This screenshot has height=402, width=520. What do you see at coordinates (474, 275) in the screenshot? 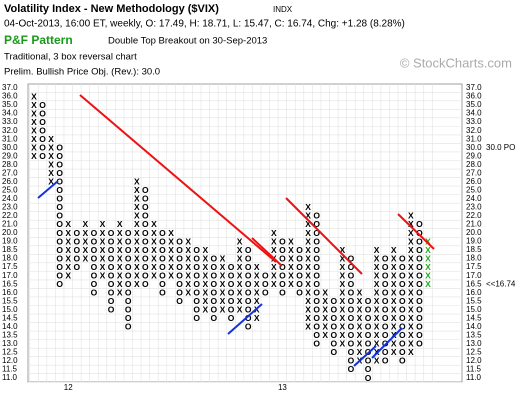
I see `y-tick-label-right: 17.0` at bounding box center [474, 275].